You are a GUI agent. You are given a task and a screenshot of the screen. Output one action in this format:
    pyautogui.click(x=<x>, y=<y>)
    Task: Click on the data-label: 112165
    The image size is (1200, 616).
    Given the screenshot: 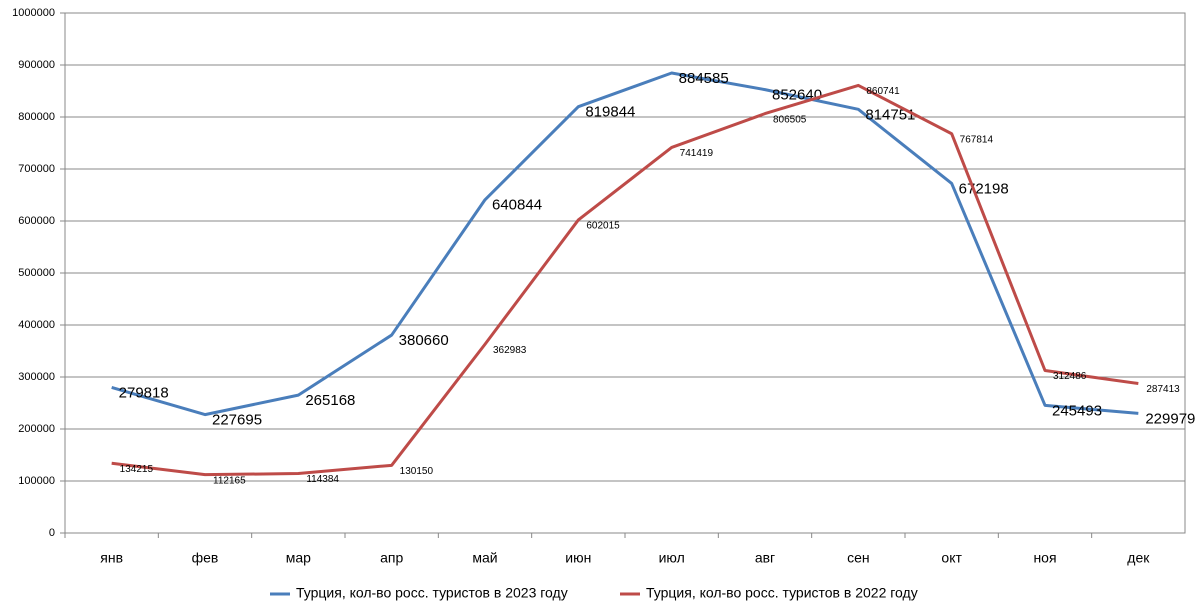 What is the action you would take?
    pyautogui.click(x=229, y=480)
    